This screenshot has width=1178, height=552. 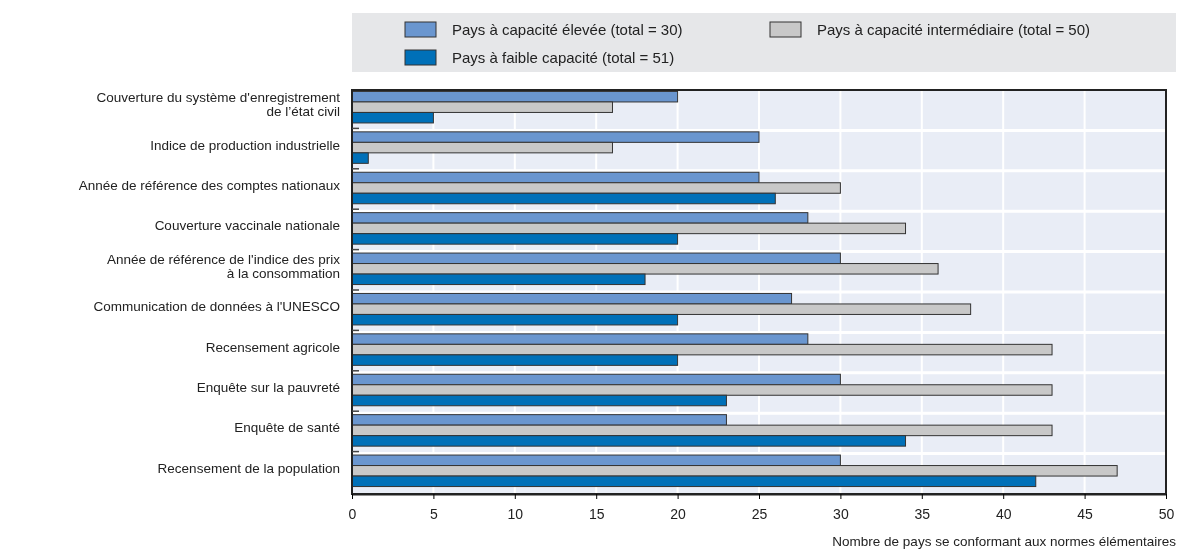 What do you see at coordinates (567, 29) in the screenshot?
I see `legend-label: Pays à capacité élevée (total = 30)` at bounding box center [567, 29].